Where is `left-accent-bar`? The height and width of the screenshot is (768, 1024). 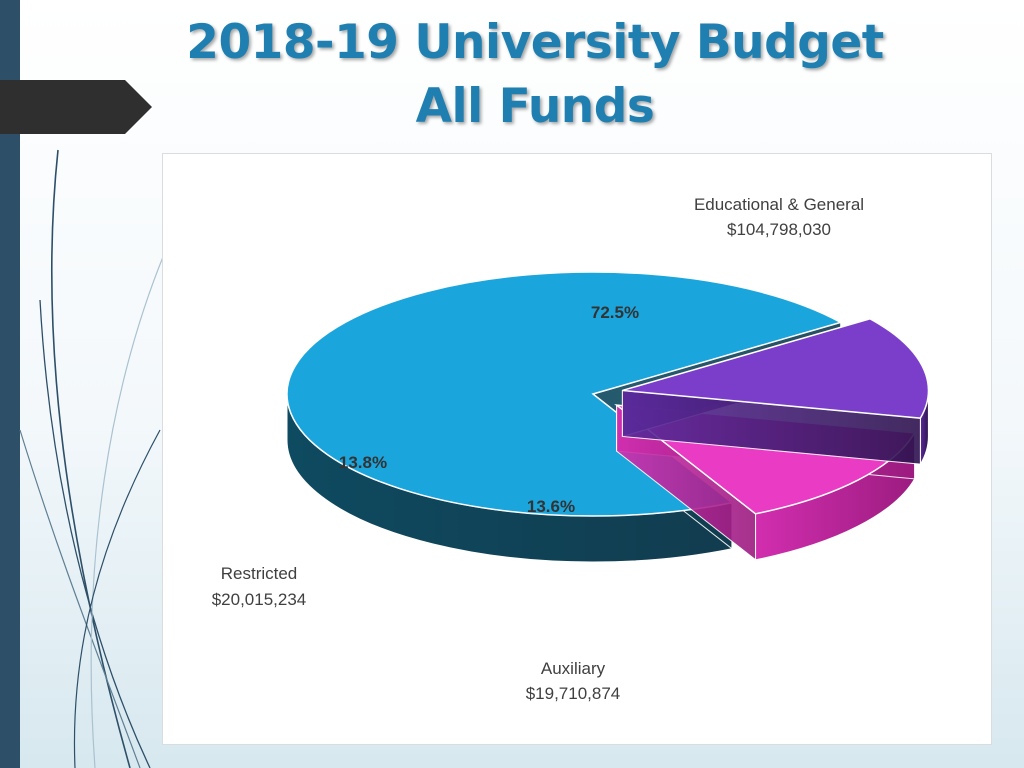 left-accent-bar is located at coordinates (10, 384).